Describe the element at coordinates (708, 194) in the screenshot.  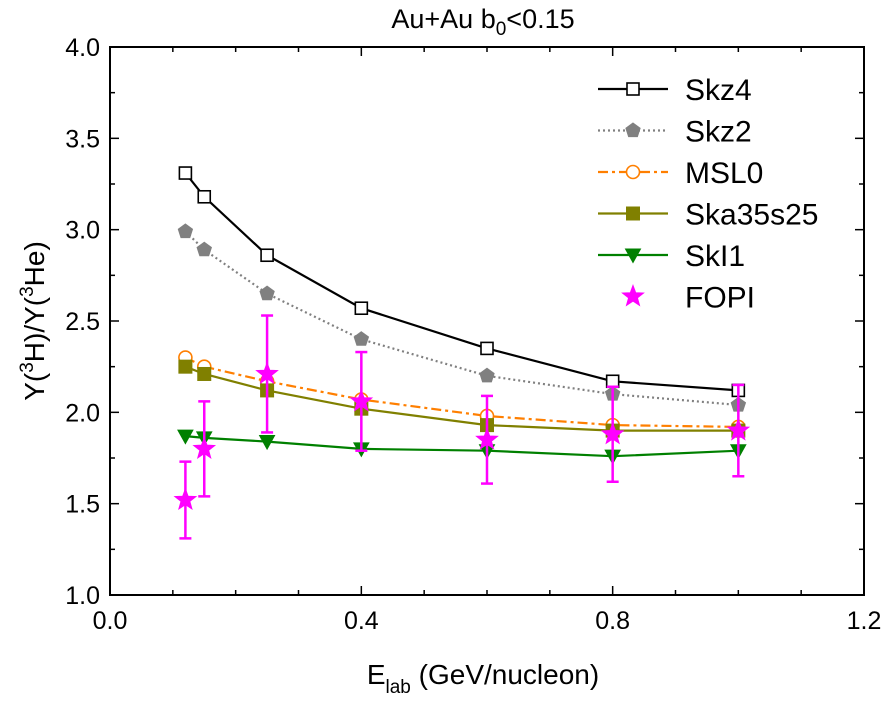
I see `legend: Skz4 Skz2 MSL0 Ska35s25 SkI1 FOPI` at that location.